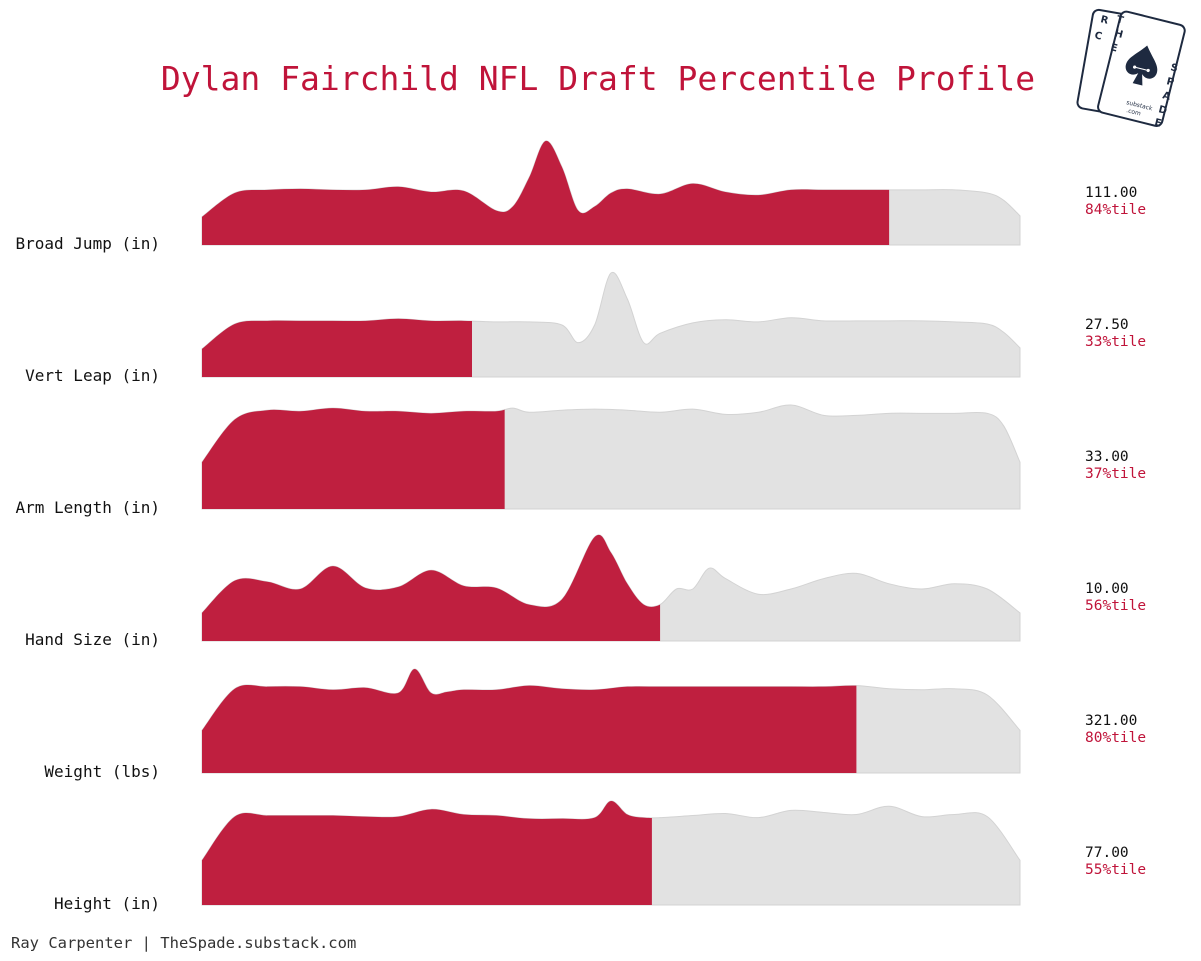 Image resolution: width=1201 pixels, height=961 pixels. Describe the element at coordinates (183, 943) in the screenshot. I see `footer-credit: Ray Carpenter | TheSpade.substack.com` at that location.